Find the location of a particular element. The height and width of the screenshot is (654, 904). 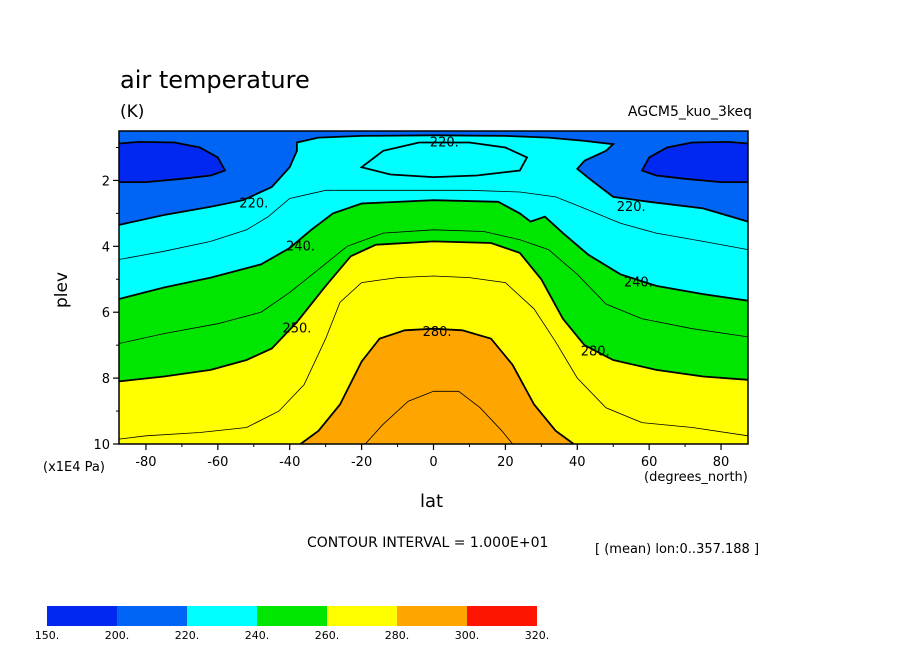

colorbar-label-0: 150. is located at coordinates (47, 635).